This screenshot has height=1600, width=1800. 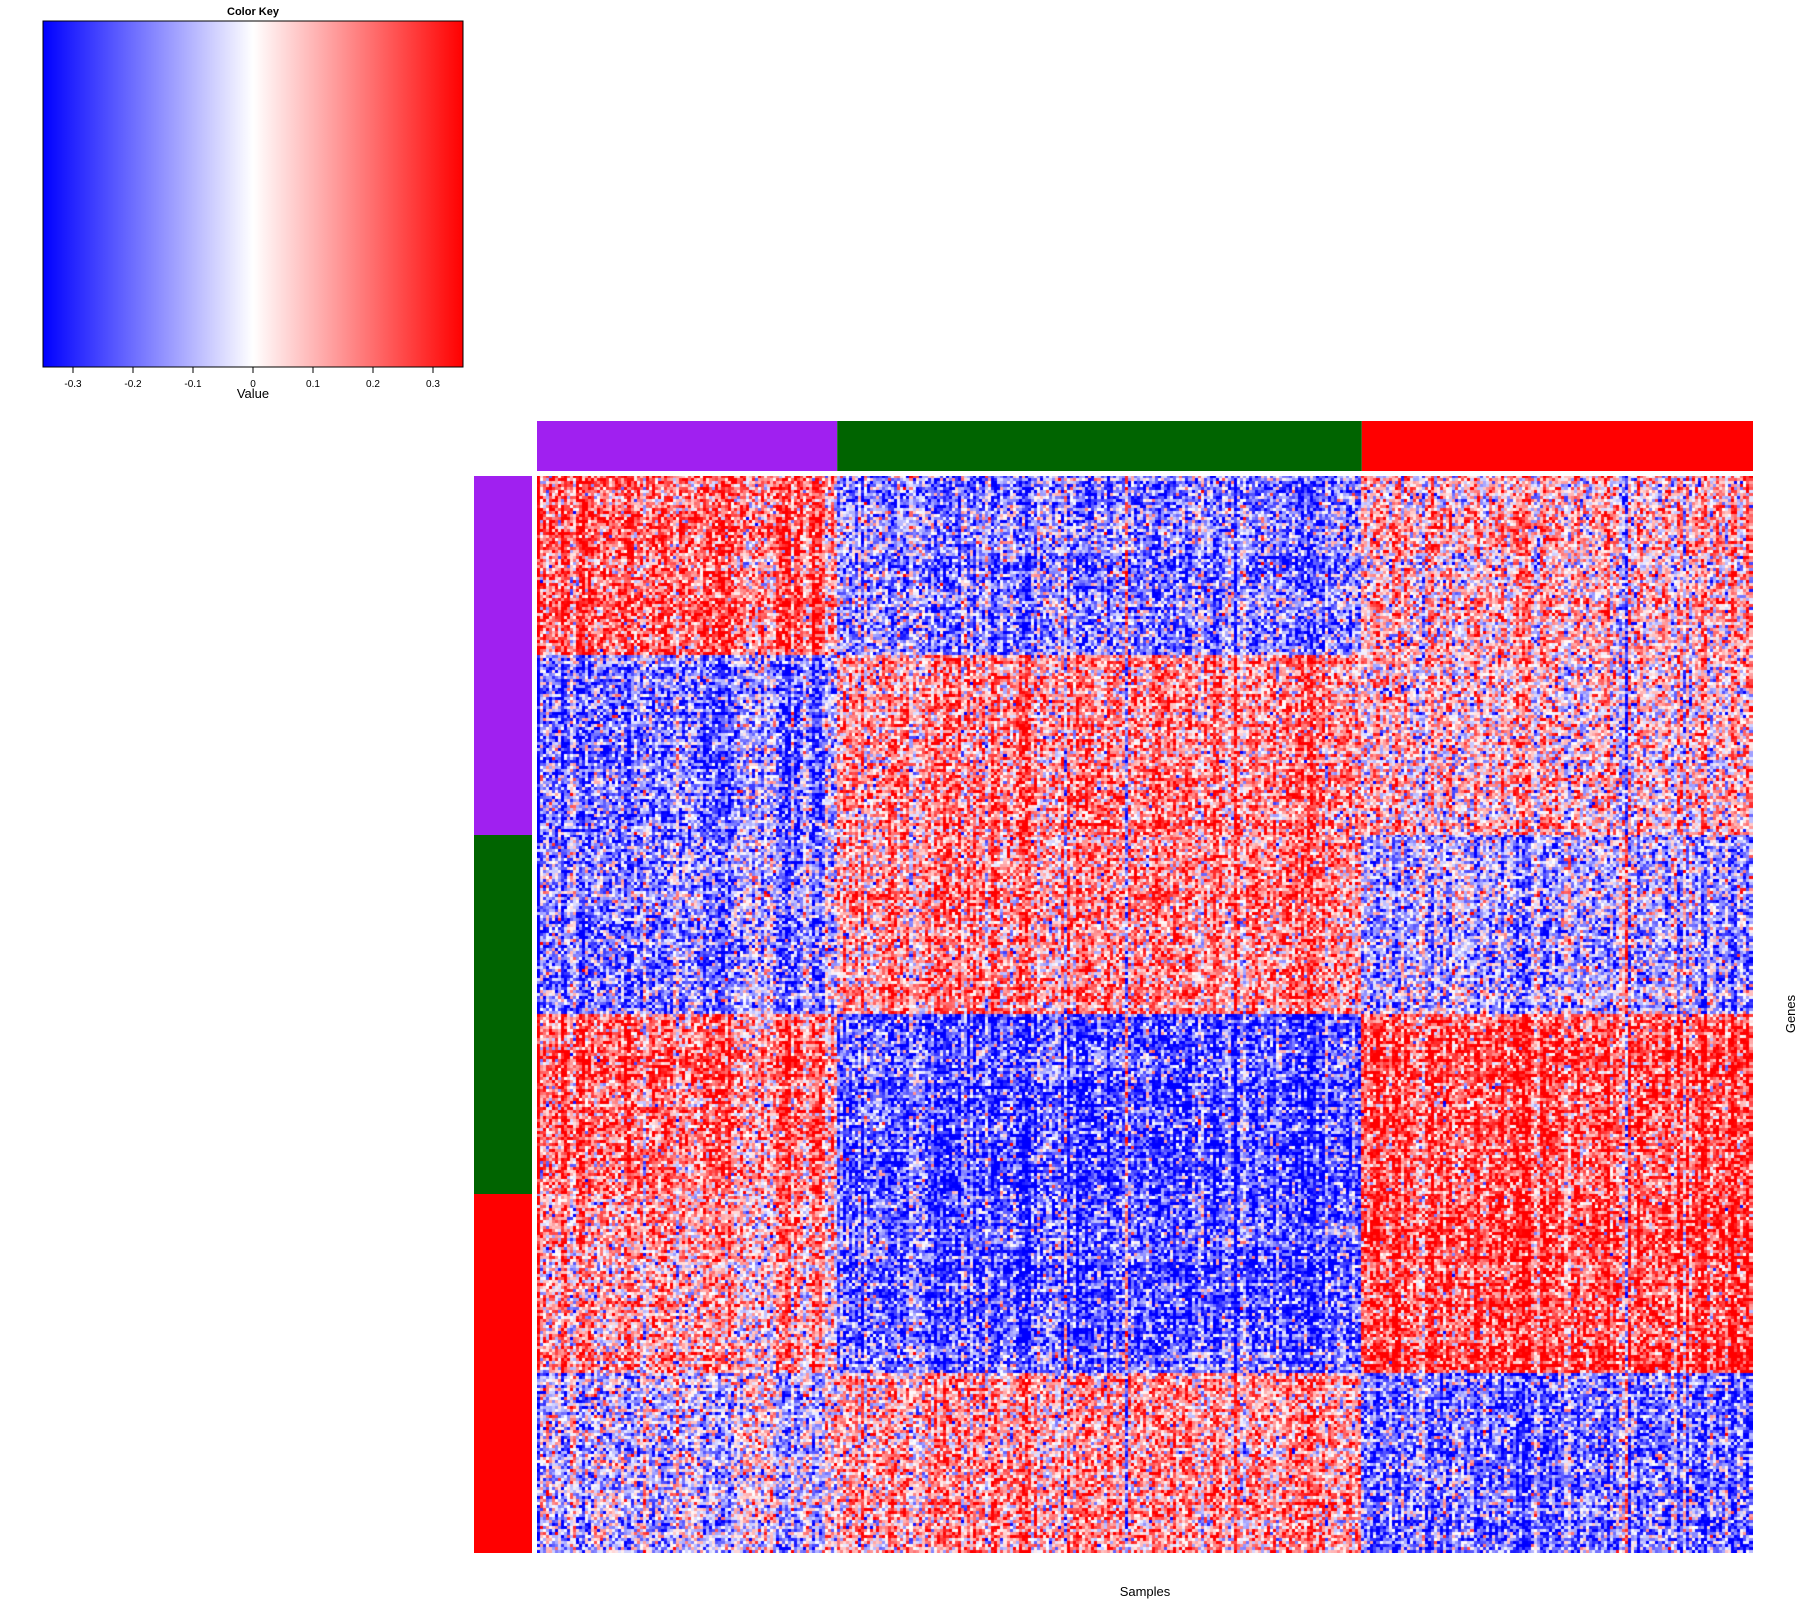 What do you see at coordinates (1145, 1591) in the screenshot?
I see `x-axis-label: Samples` at bounding box center [1145, 1591].